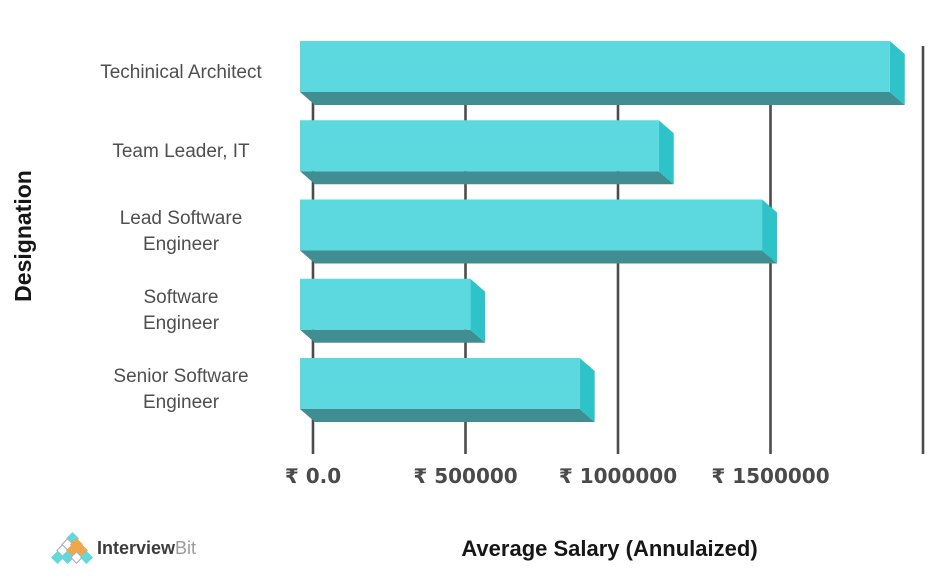  I want to click on interviewbit-logo-text: InterviewBit, so click(146, 548).